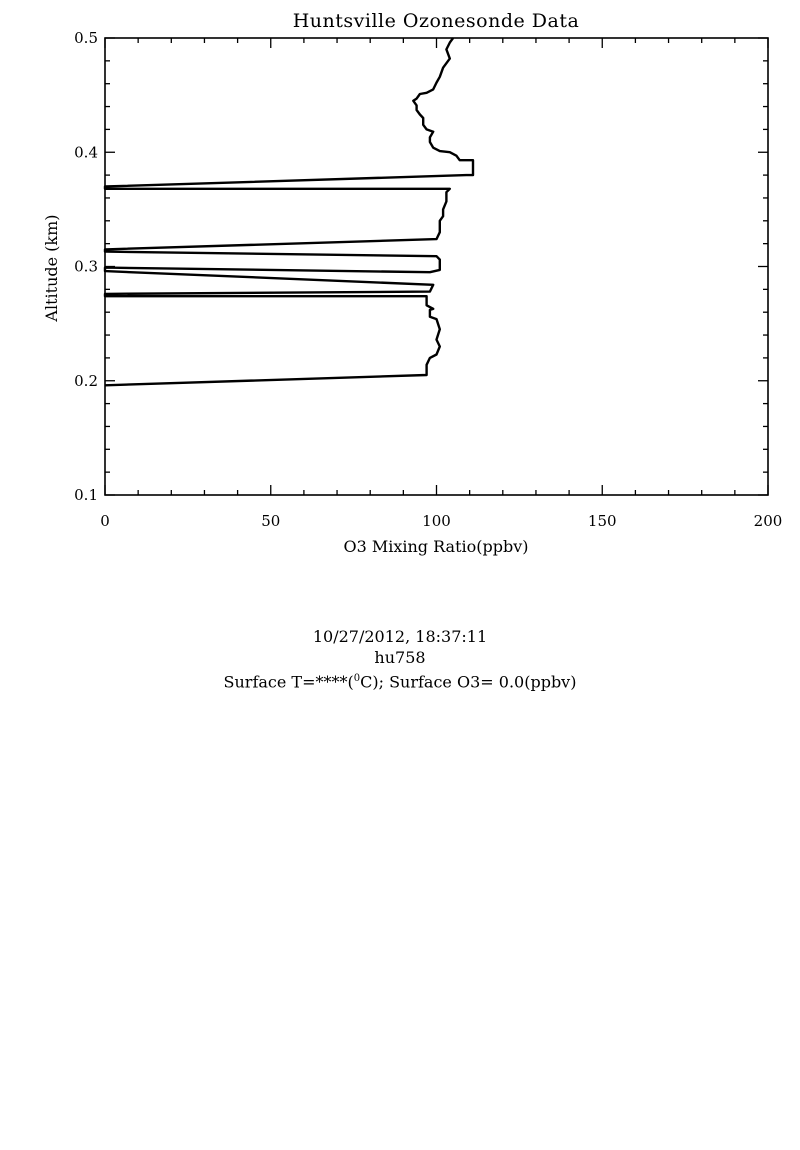  I want to click on chart-title: Huntsville Ozonesonde Data, so click(436, 21).